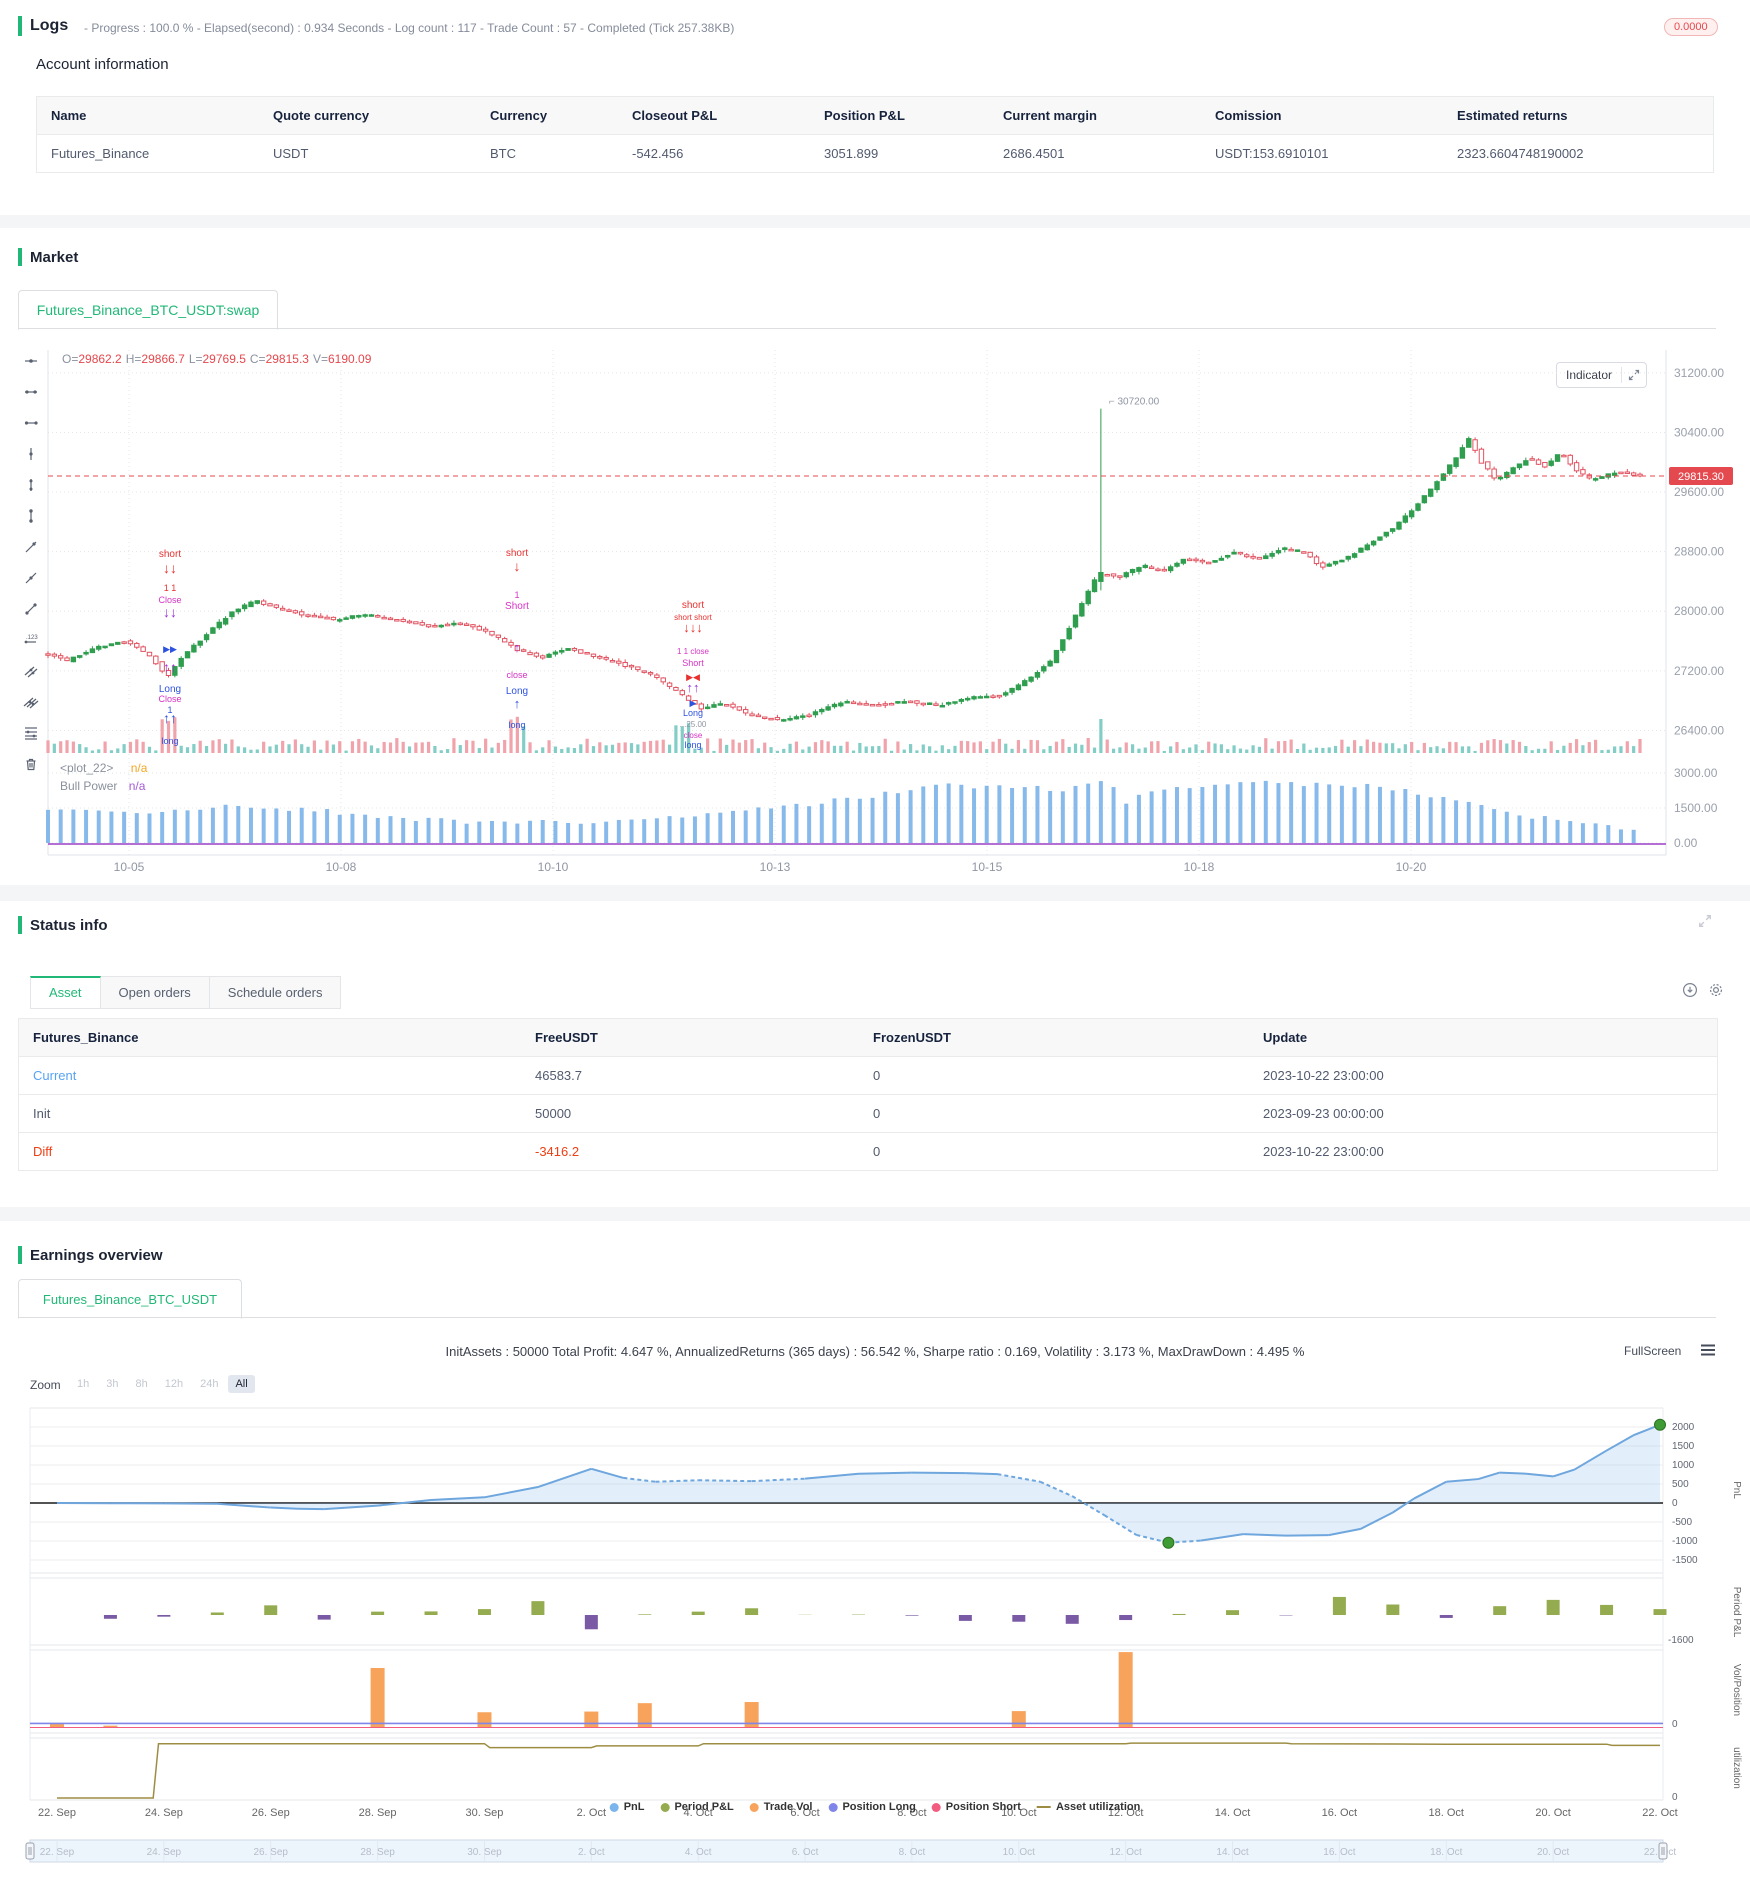  What do you see at coordinates (31, 609) in the screenshot?
I see `segment-line-icon` at bounding box center [31, 609].